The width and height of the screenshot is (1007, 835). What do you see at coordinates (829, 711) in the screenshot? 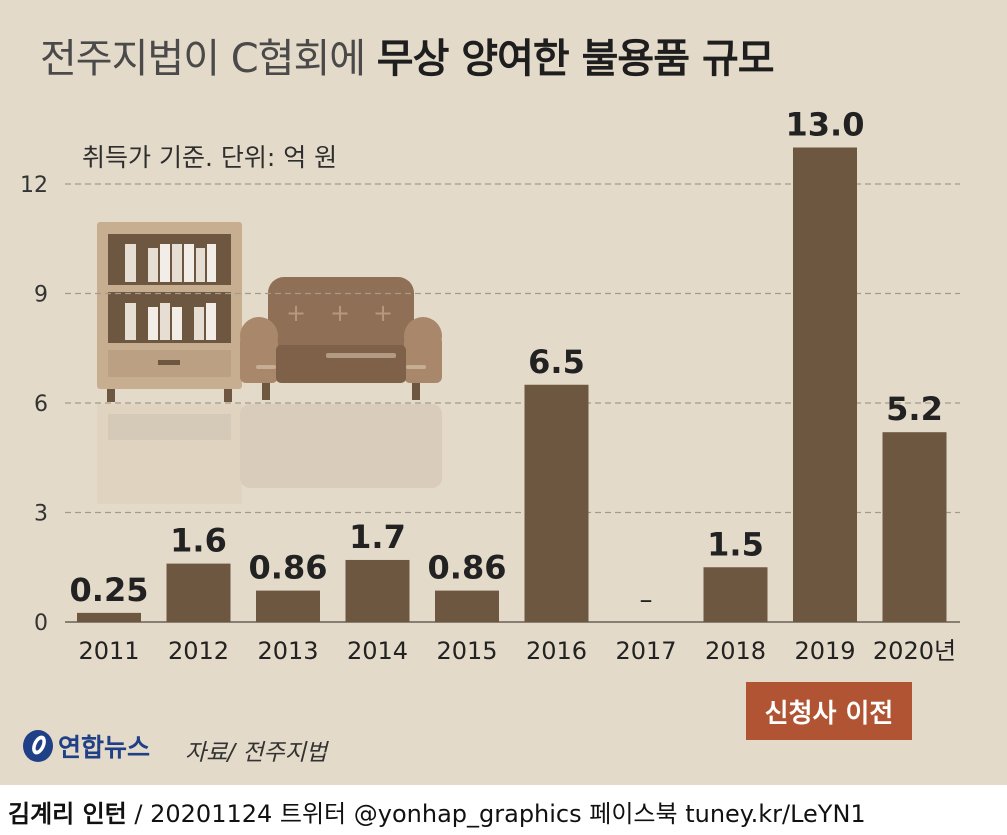
I see `relocation-badge: 신청사 이전` at bounding box center [829, 711].